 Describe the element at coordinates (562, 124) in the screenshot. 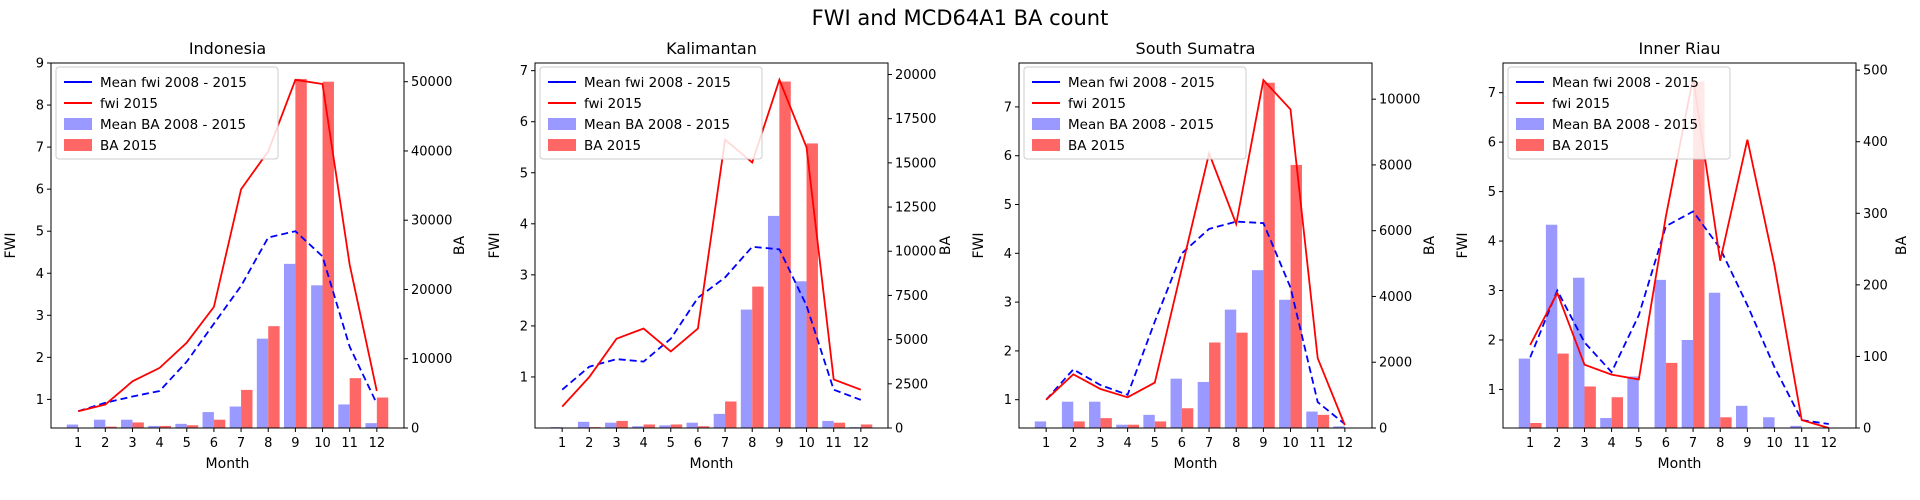

I see `legend-mean-ba-swatch` at that location.